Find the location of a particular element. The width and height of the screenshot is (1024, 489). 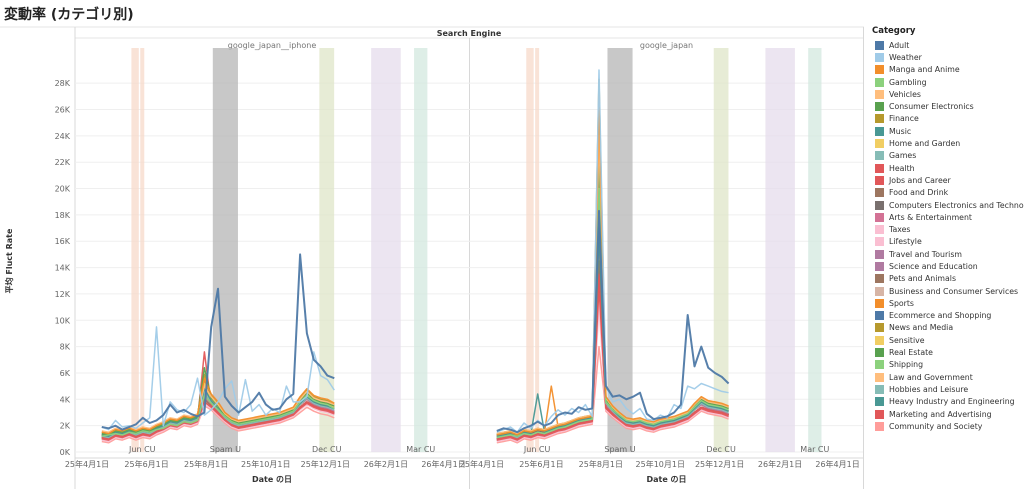

y-tick-label: 26K is located at coordinates (63, 110).